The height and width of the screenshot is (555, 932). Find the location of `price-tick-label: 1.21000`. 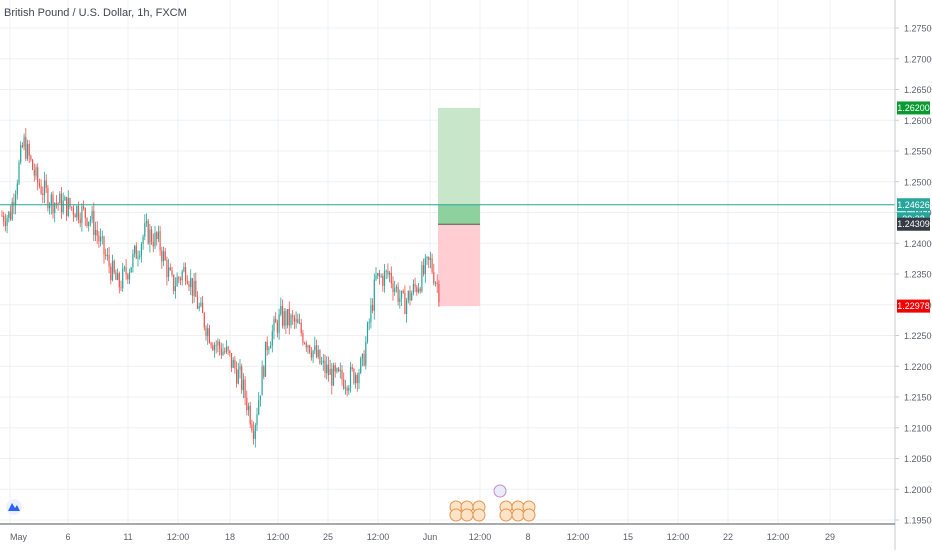

price-tick-label: 1.21000 is located at coordinates (918, 428).